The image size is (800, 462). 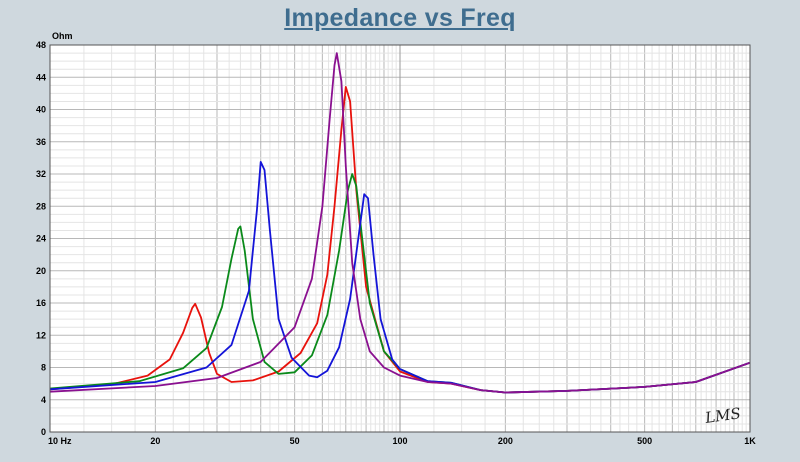 What do you see at coordinates (60, 441) in the screenshot?
I see `x-tick-label: 10 Hz` at bounding box center [60, 441].